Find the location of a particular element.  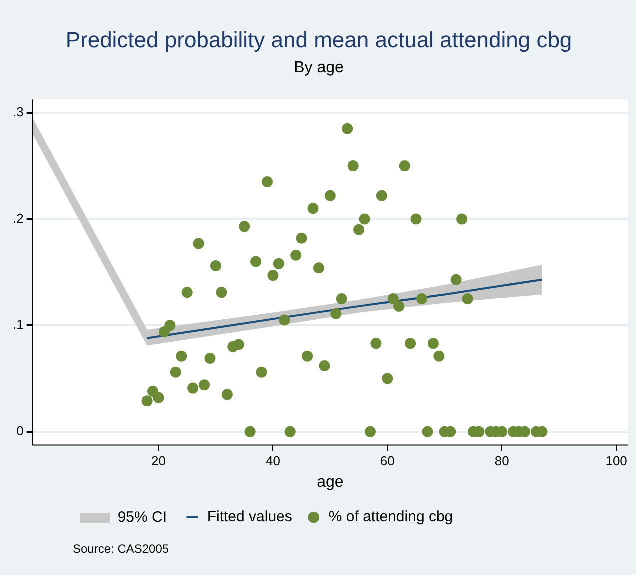

y-tick-label: .3 is located at coordinates (18, 112).